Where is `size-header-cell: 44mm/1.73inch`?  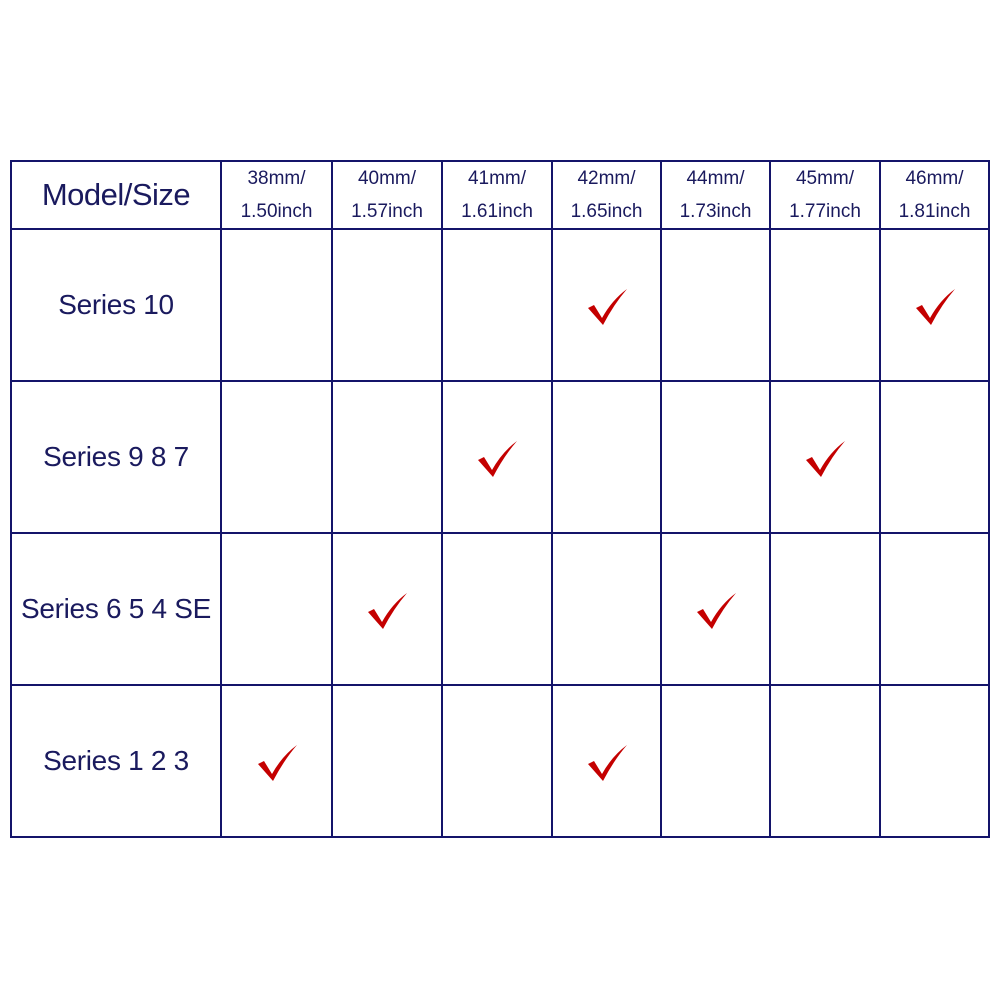
size-header-cell: 44mm/1.73inch is located at coordinates (715, 195).